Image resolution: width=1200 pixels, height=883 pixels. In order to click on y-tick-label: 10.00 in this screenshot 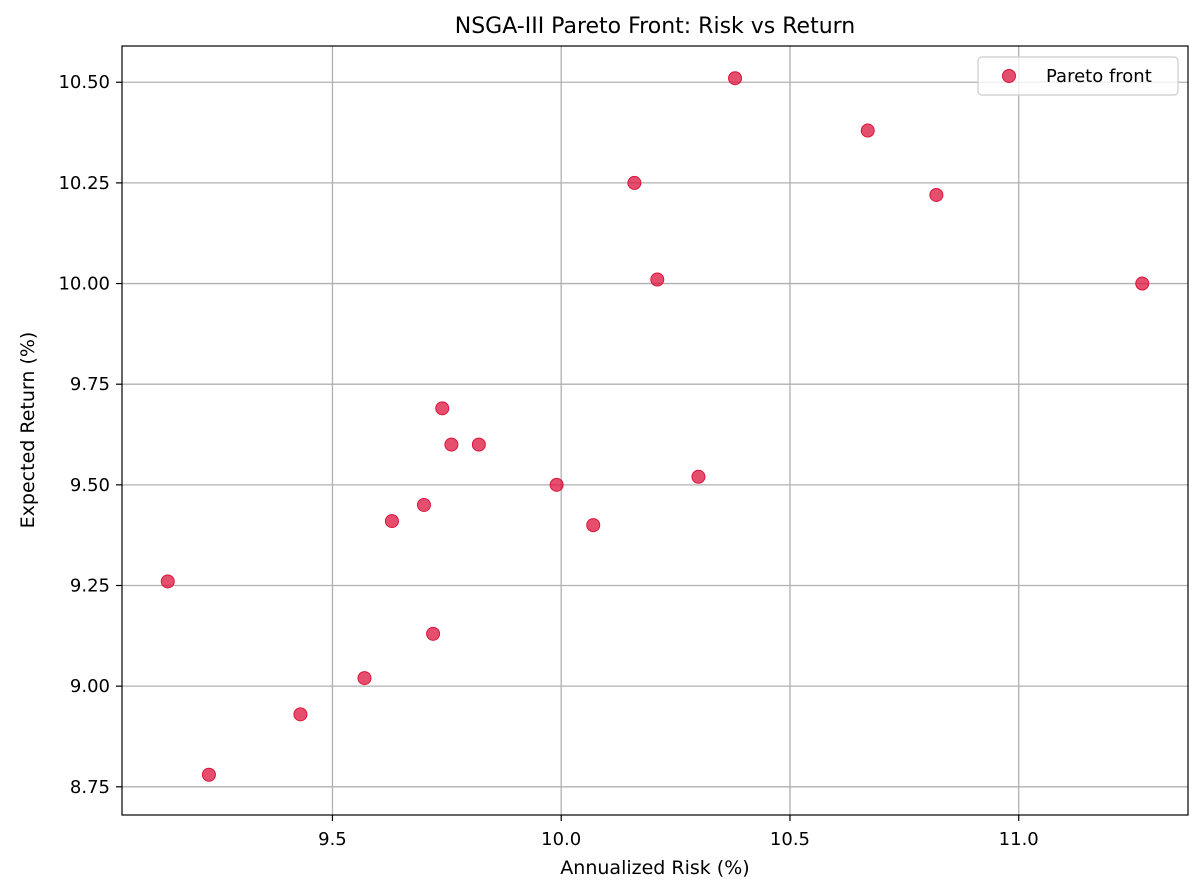, I will do `click(84, 284)`.